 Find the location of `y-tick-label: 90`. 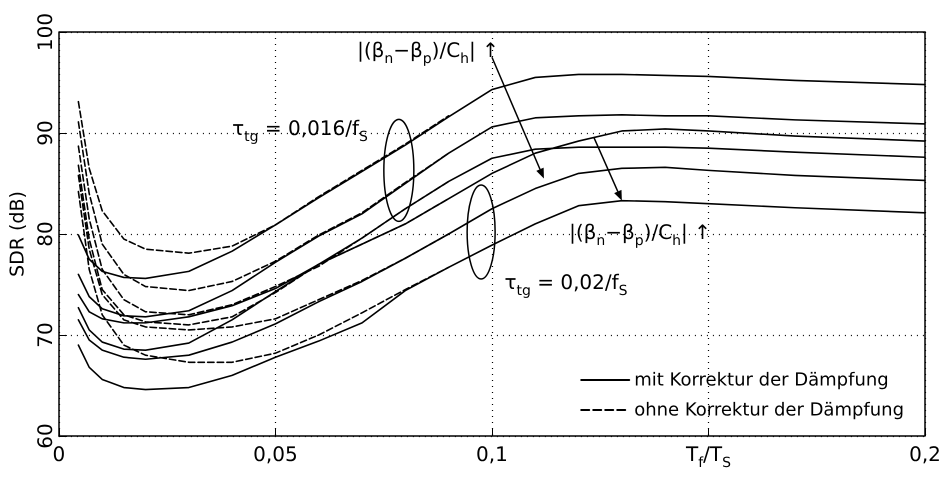

y-tick-label: 90 is located at coordinates (44, 133).